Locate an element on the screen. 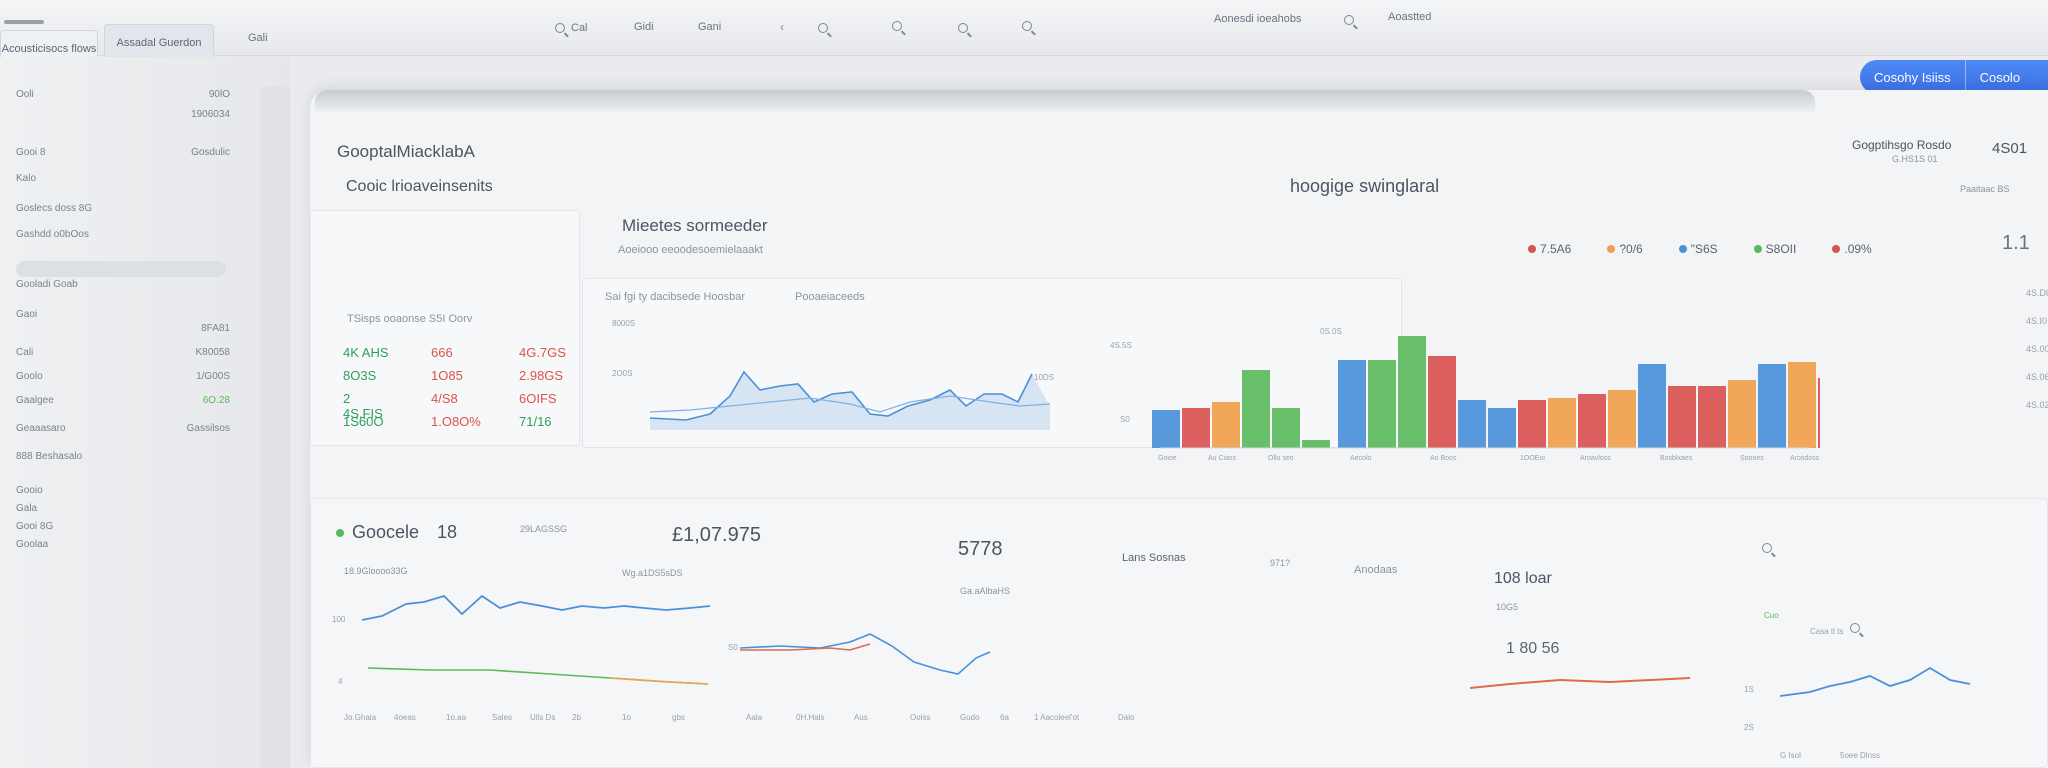 This screenshot has width=2048, height=768. table-row: 1S60O 1.O8O% 71/16 is located at coordinates (456, 425).